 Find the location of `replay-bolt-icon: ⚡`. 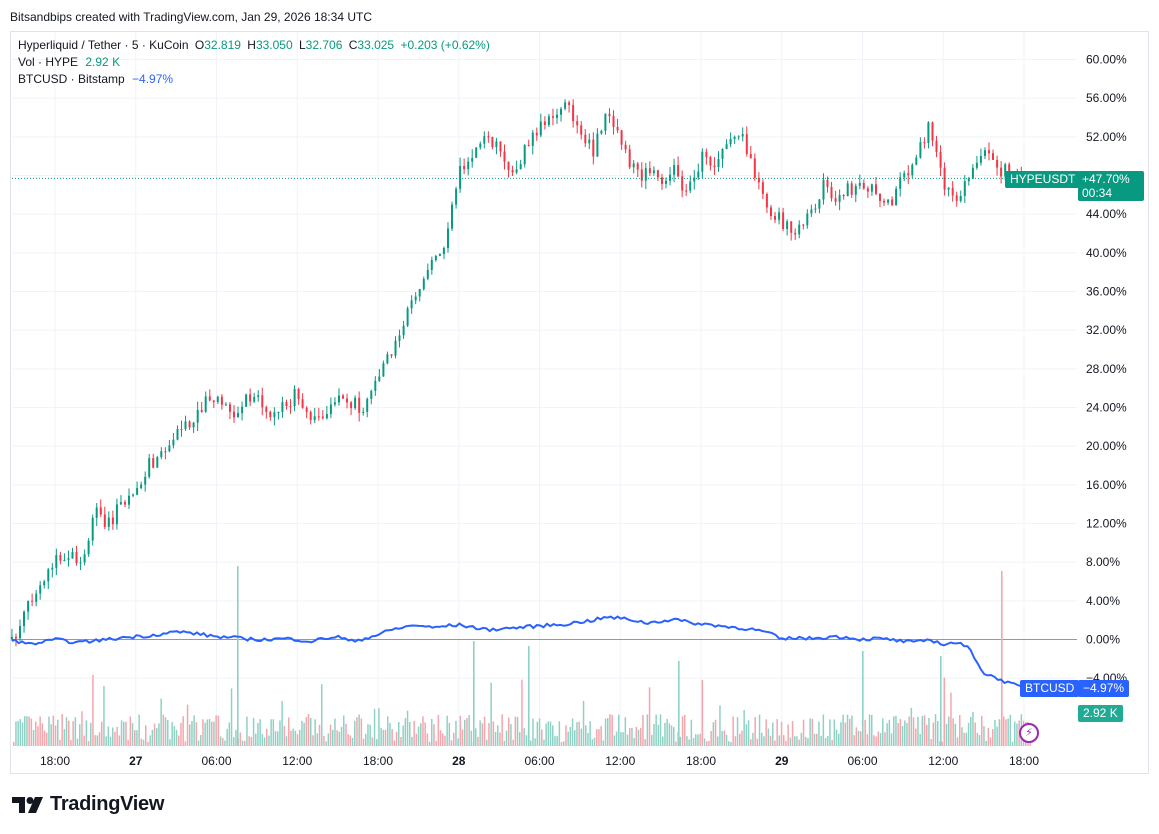

replay-bolt-icon: ⚡ is located at coordinates (1029, 733).